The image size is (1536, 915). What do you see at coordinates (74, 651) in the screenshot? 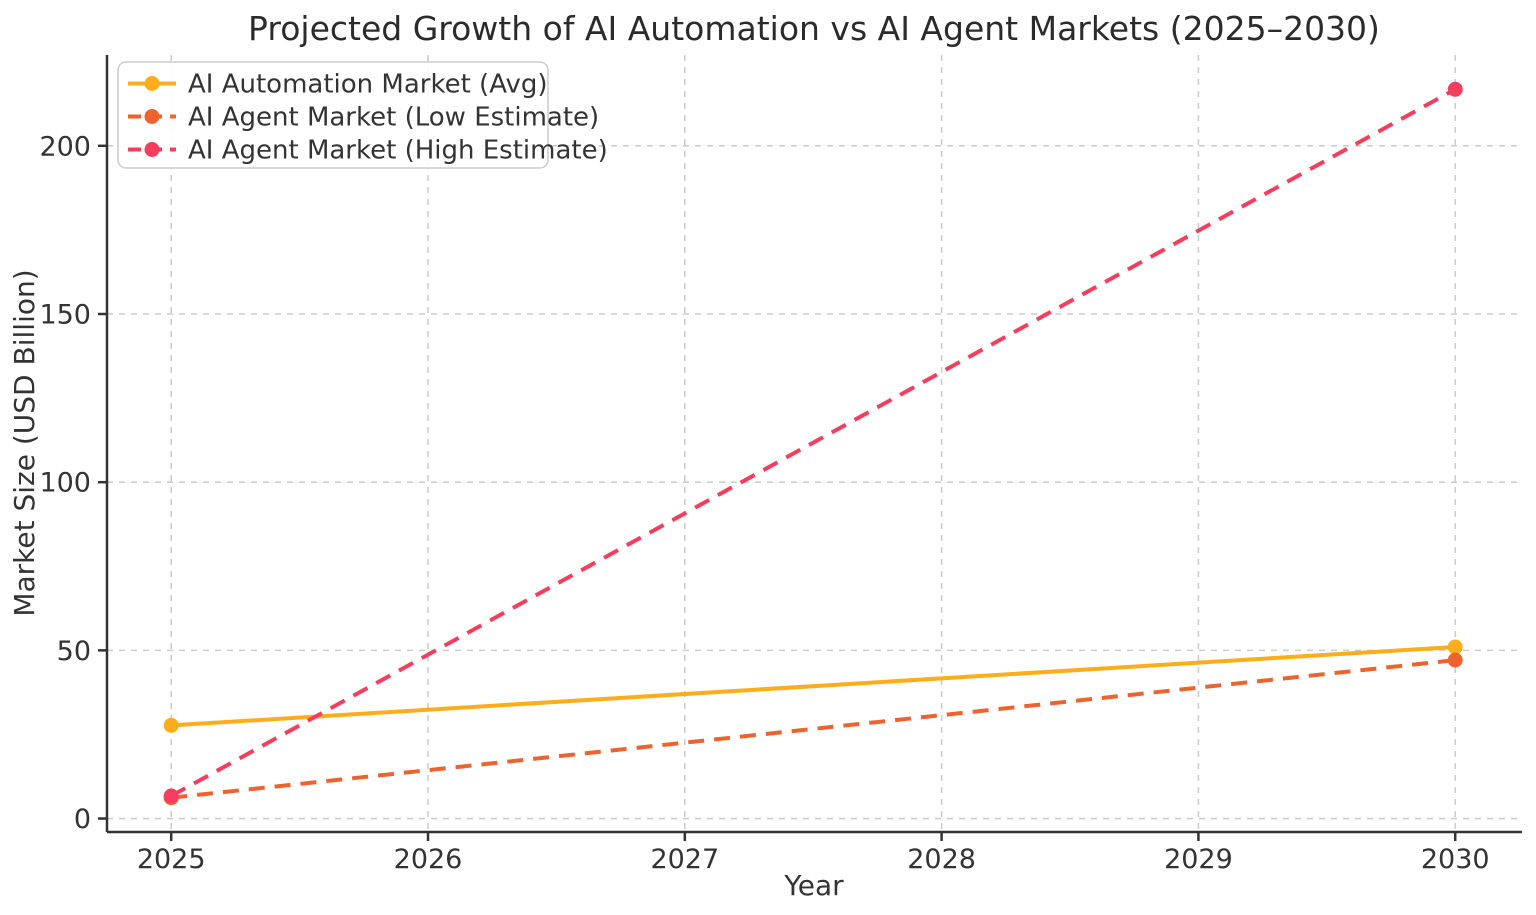
I see `y-tick-label: 50` at bounding box center [74, 651].